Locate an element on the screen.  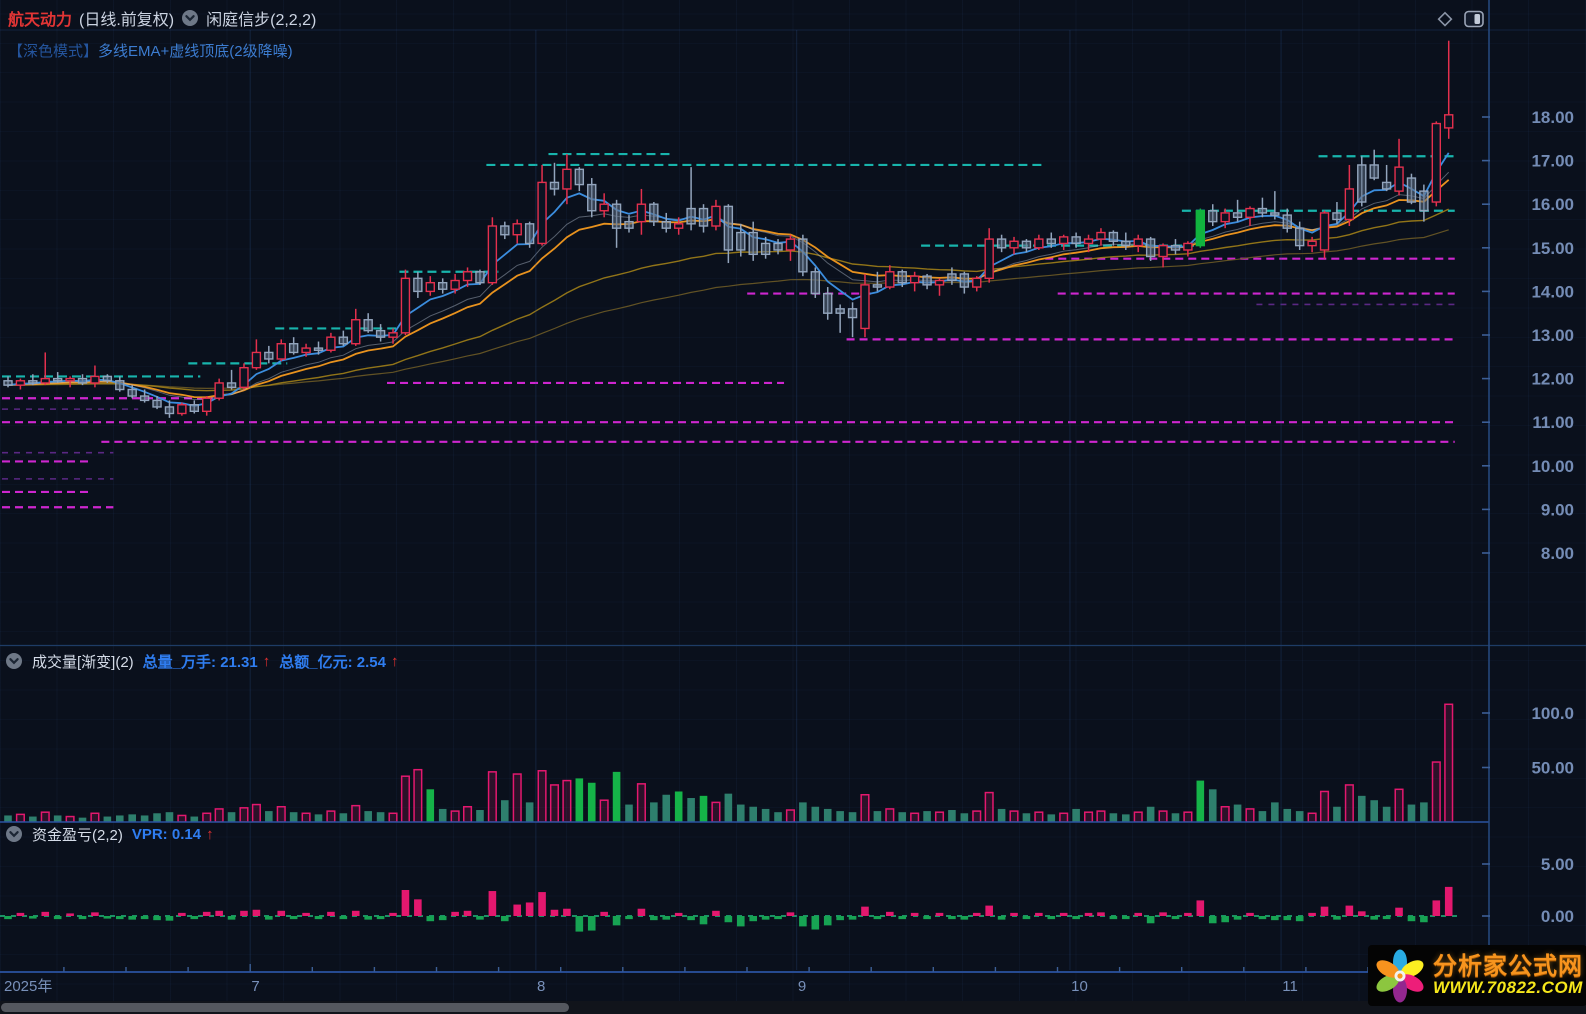
svg-text: 11 is located at coordinates (1290, 986).